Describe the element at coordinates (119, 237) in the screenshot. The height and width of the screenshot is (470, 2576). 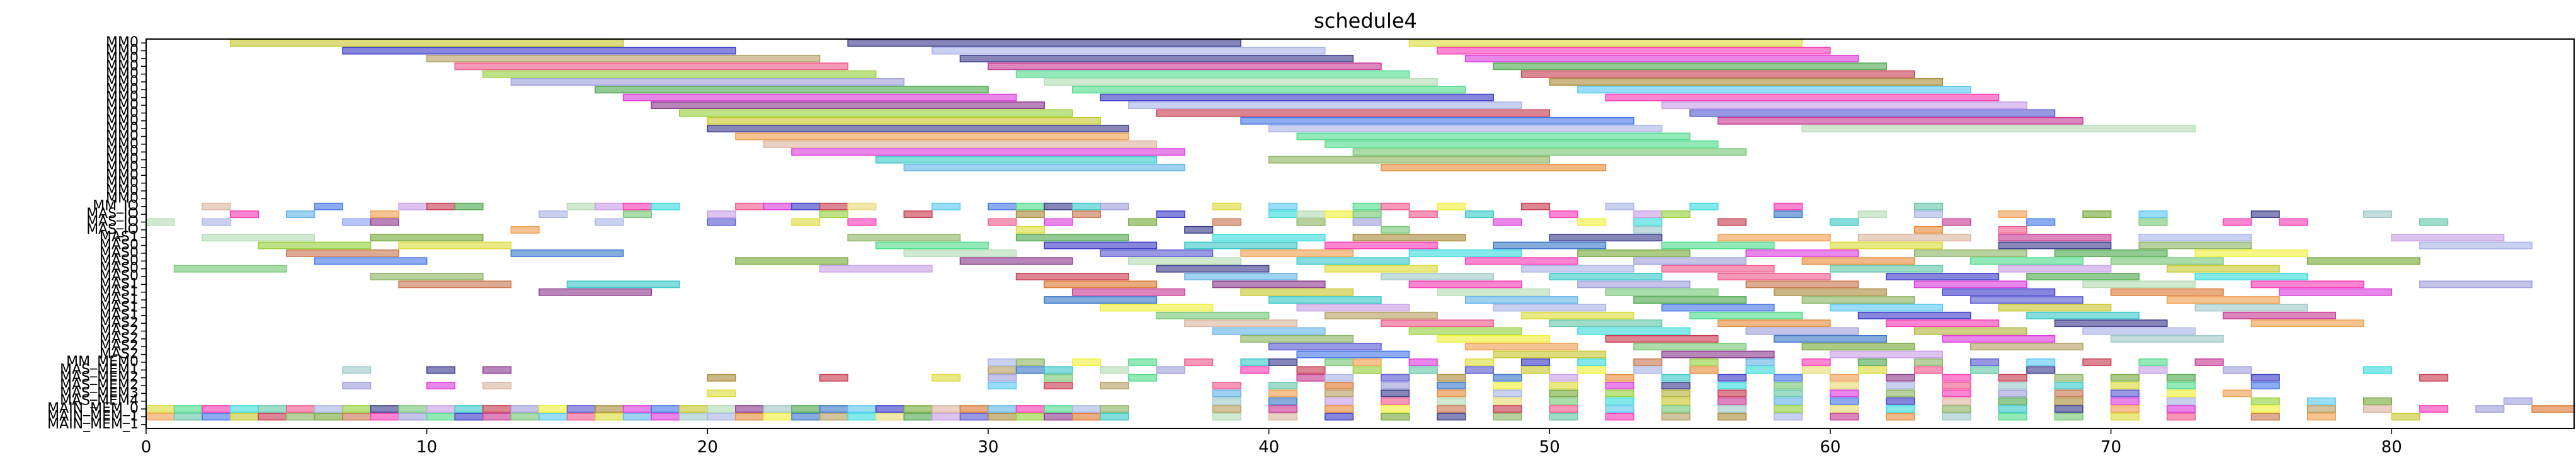
I see `y-tick-label: MAS1` at that location.